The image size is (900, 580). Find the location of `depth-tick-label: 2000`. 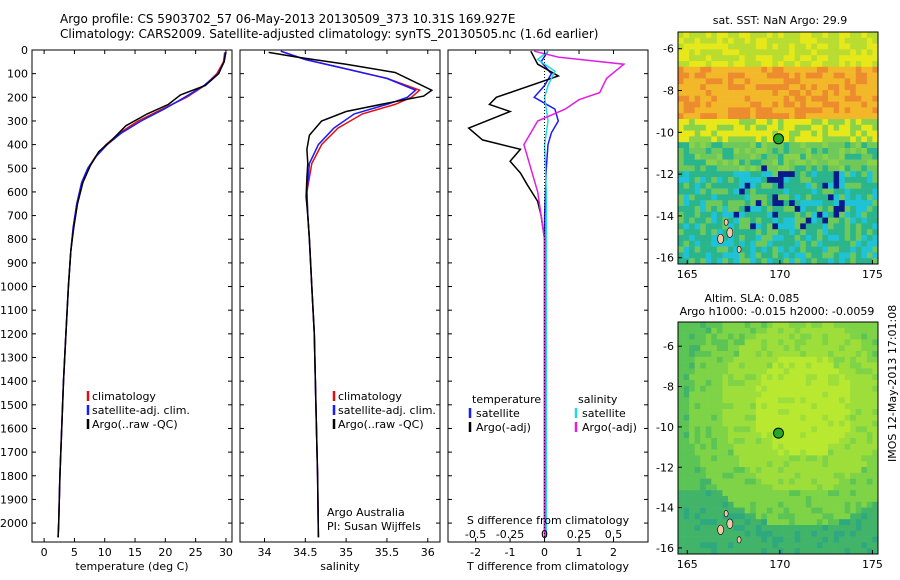

depth-tick-label: 2000 is located at coordinates (14, 523).